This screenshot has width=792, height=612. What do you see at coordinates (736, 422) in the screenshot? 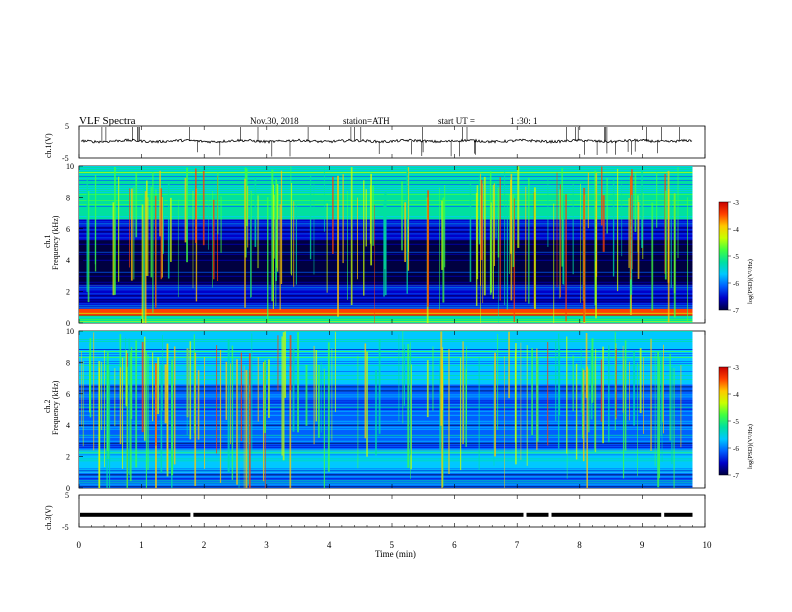
I see `colorbar-tick-label: -5` at bounding box center [736, 422].